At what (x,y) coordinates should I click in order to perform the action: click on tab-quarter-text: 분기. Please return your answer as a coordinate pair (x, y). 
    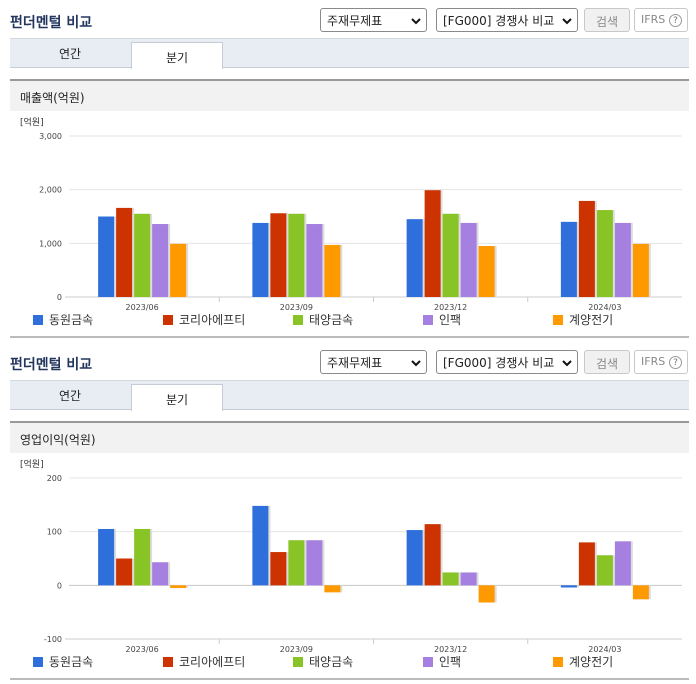
    Looking at the image, I should click on (177, 400).